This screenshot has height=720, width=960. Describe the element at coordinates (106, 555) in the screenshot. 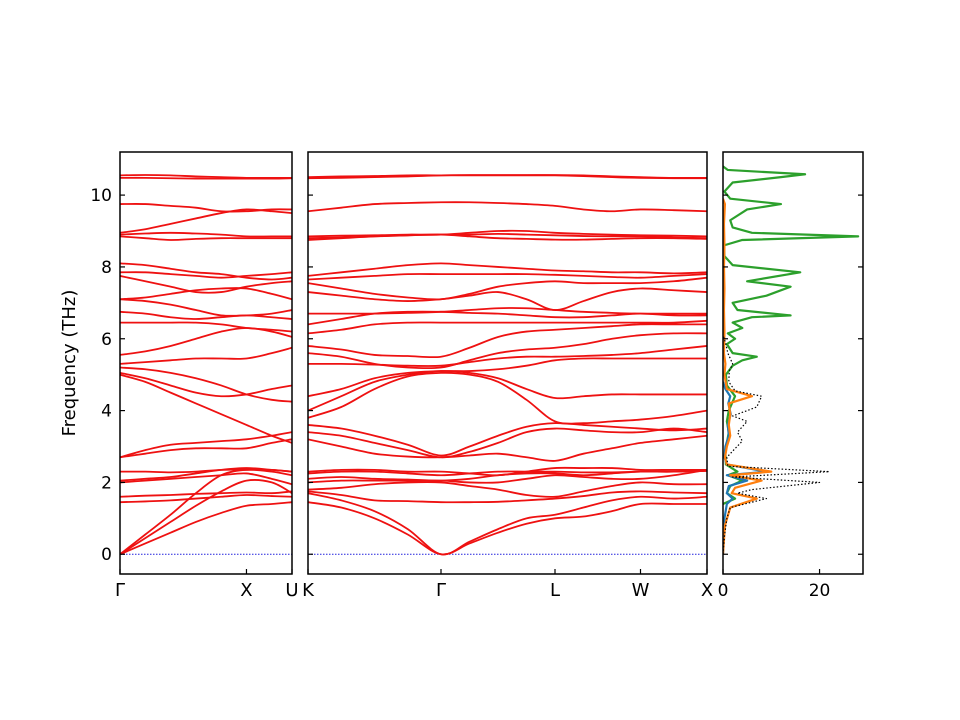

I see `y-tick-label: 0` at that location.